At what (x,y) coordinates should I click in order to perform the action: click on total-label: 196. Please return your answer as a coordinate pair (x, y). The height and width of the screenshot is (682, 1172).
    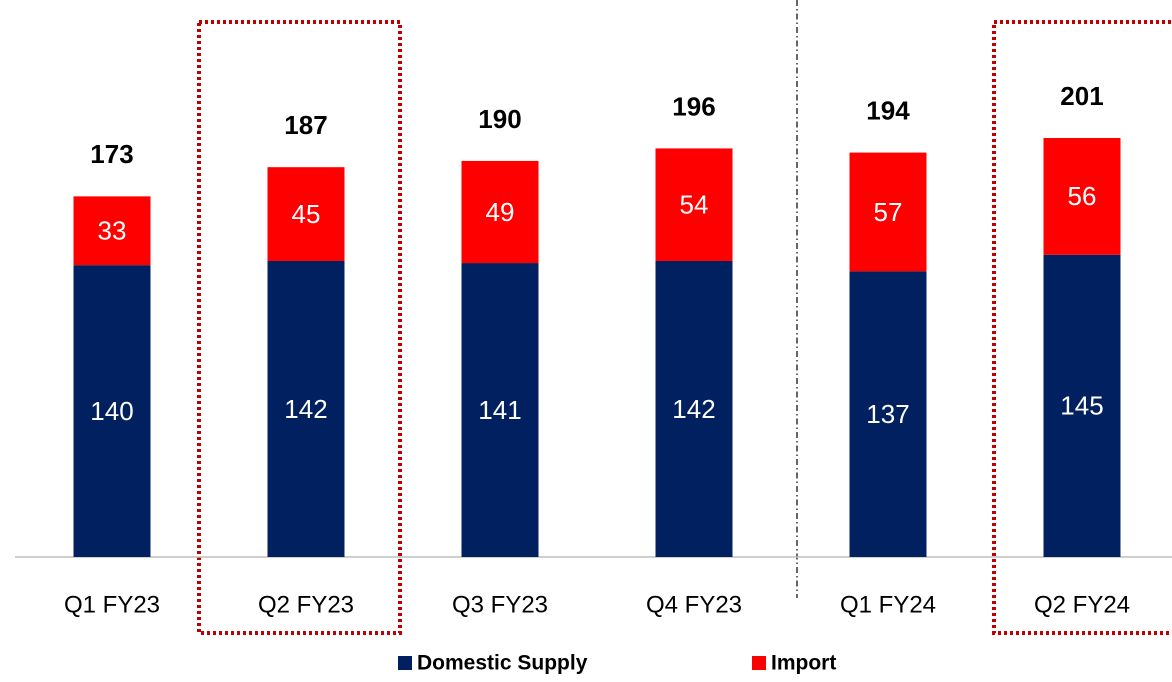
    Looking at the image, I should click on (693, 106).